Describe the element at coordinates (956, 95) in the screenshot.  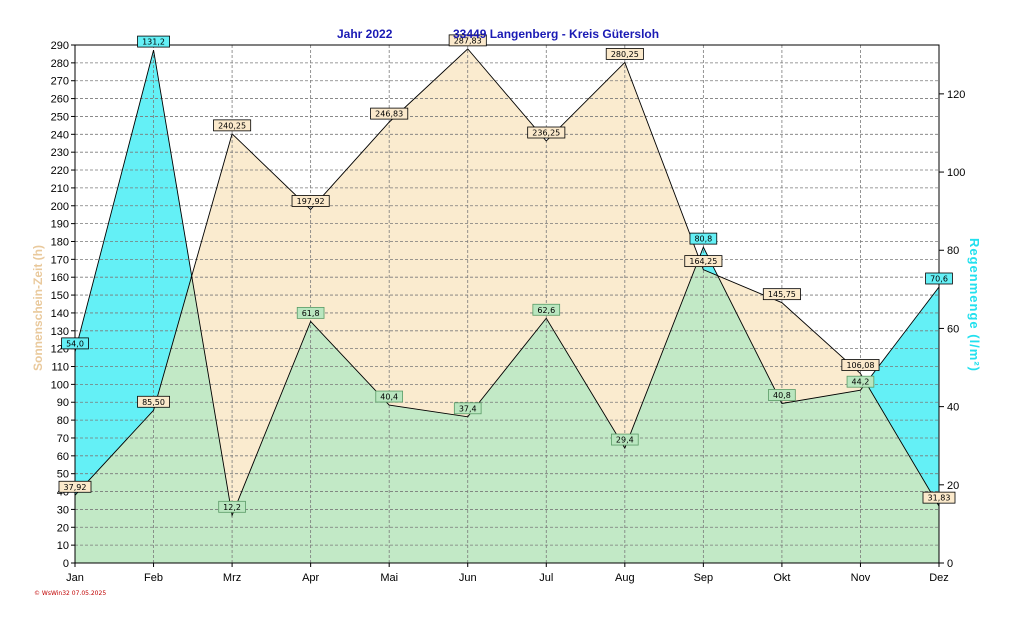
I see `y-right-tick-label: 120` at that location.